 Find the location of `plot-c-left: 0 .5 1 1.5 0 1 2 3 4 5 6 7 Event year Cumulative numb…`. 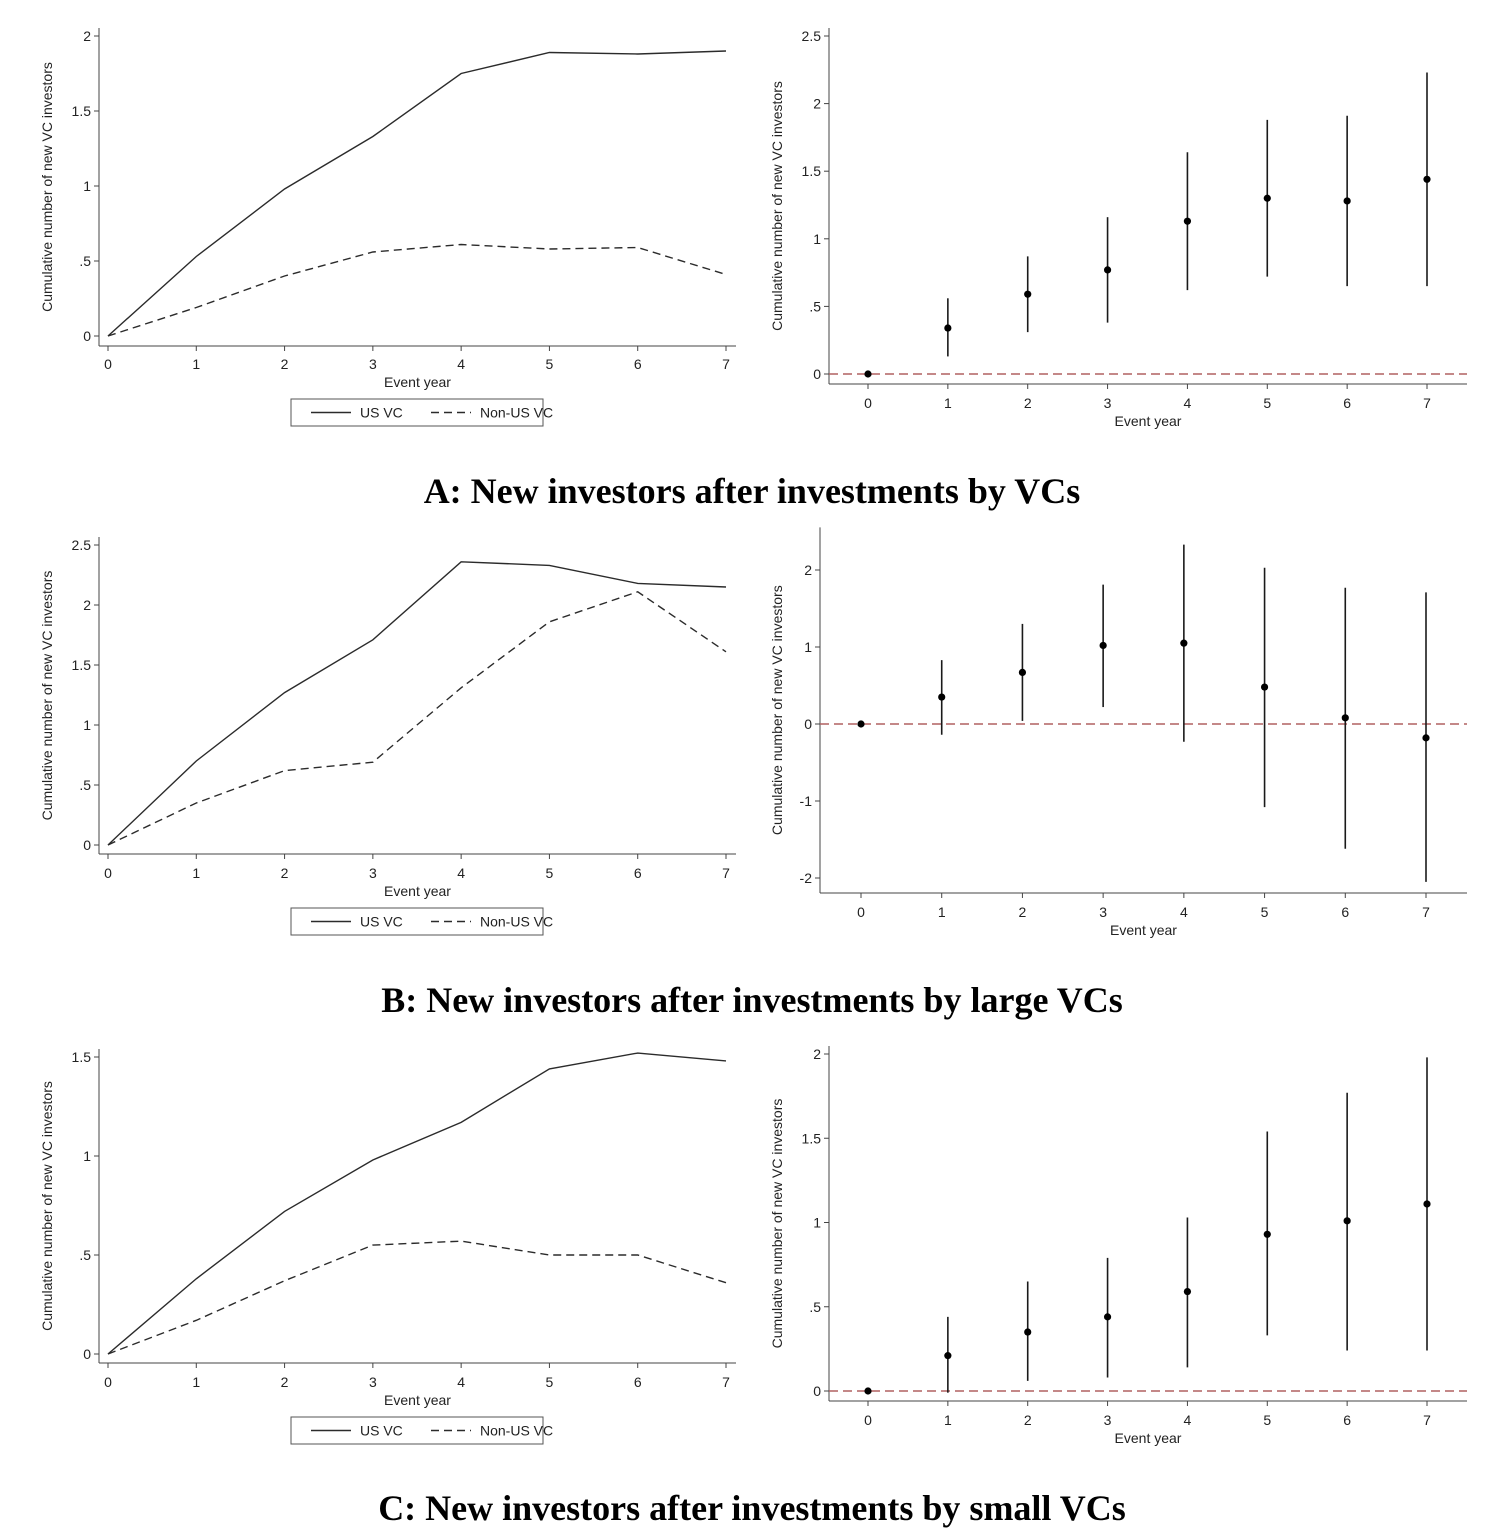

plot-c-left: 0 .5 1 1.5 0 1 2 3 4 5 6 7 Event year Cumulative numb… is located at coordinates (387, 1247).